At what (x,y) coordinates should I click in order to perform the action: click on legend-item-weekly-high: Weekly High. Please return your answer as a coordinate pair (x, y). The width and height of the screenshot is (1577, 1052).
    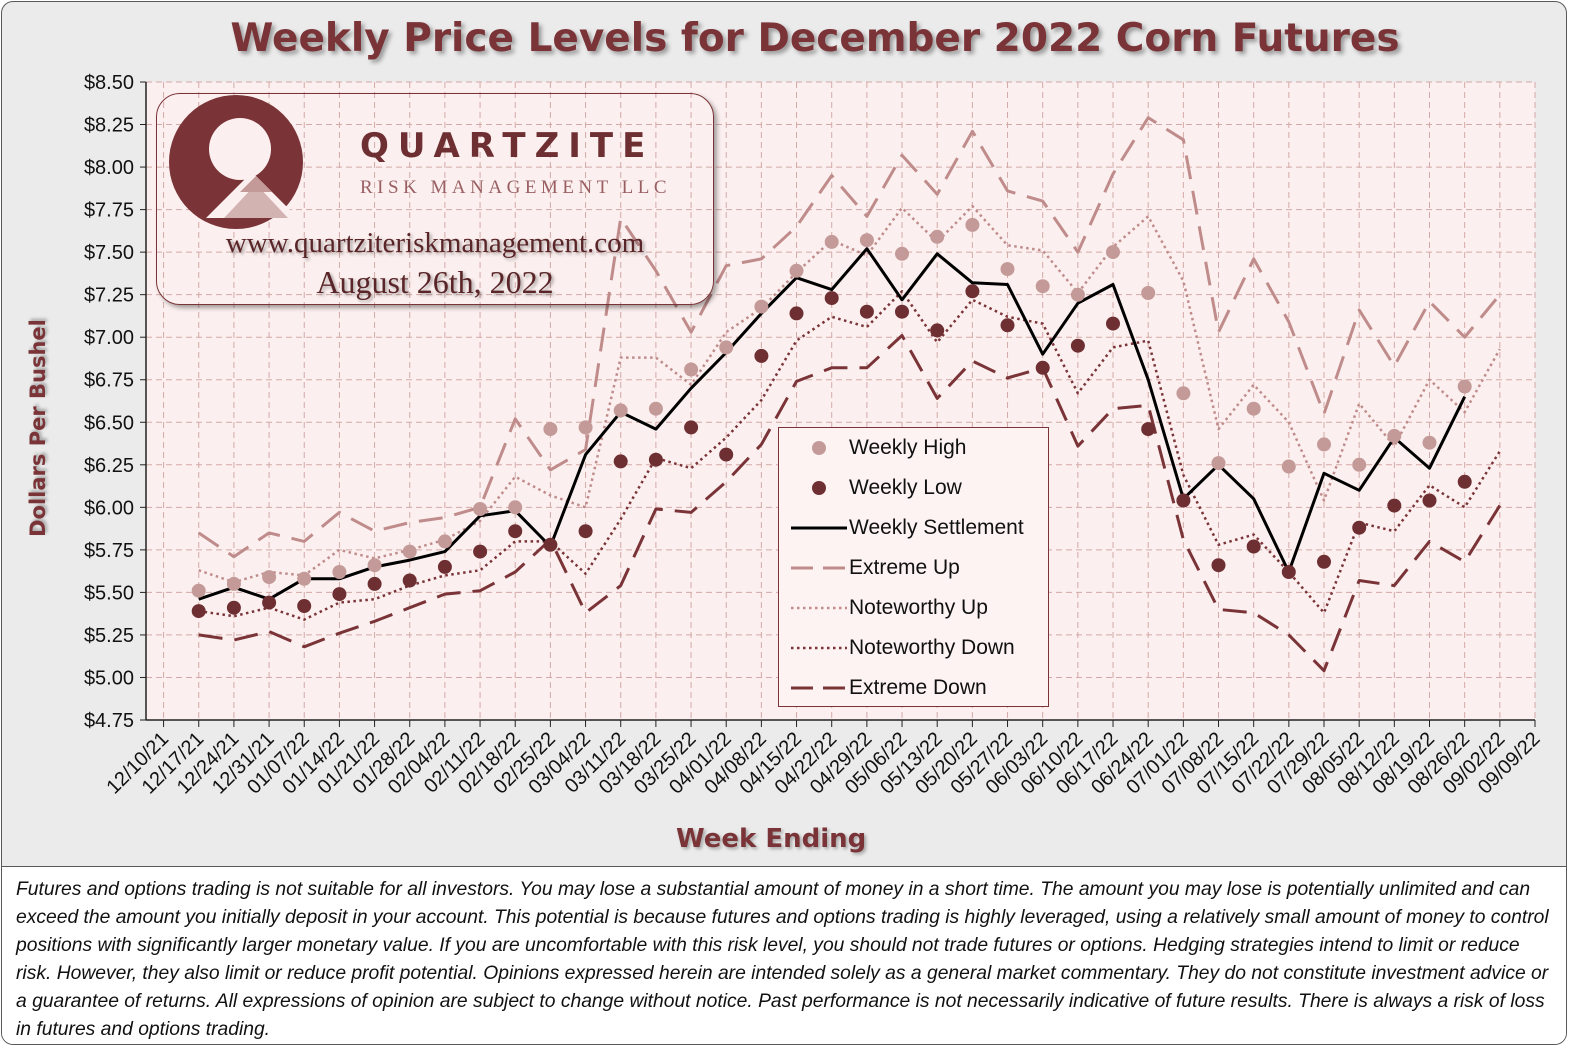
    Looking at the image, I should click on (914, 448).